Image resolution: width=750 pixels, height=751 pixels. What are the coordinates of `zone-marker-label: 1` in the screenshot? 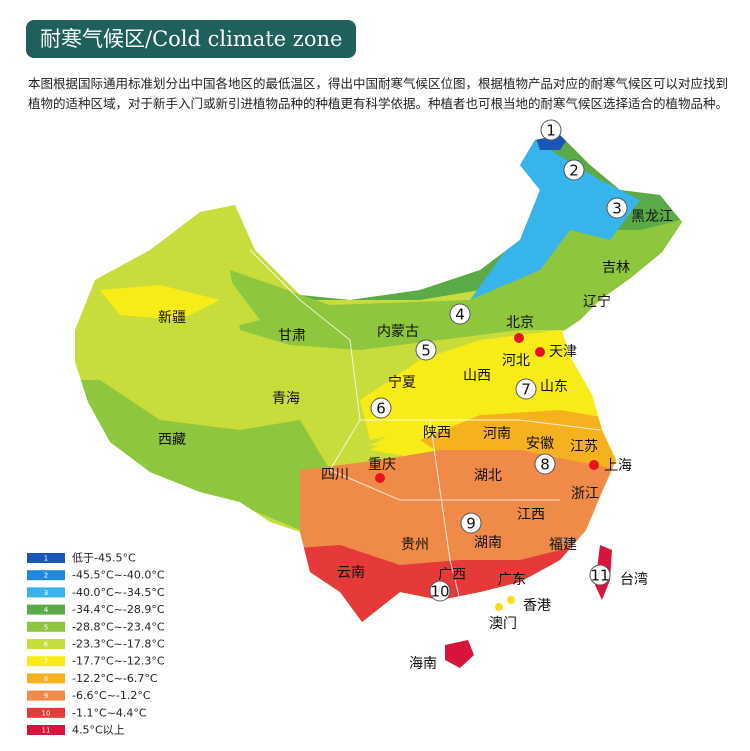 It's located at (551, 131).